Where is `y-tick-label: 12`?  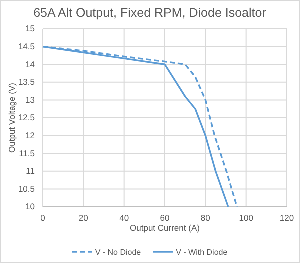
y-tick-label: 12 is located at coordinates (31, 135).